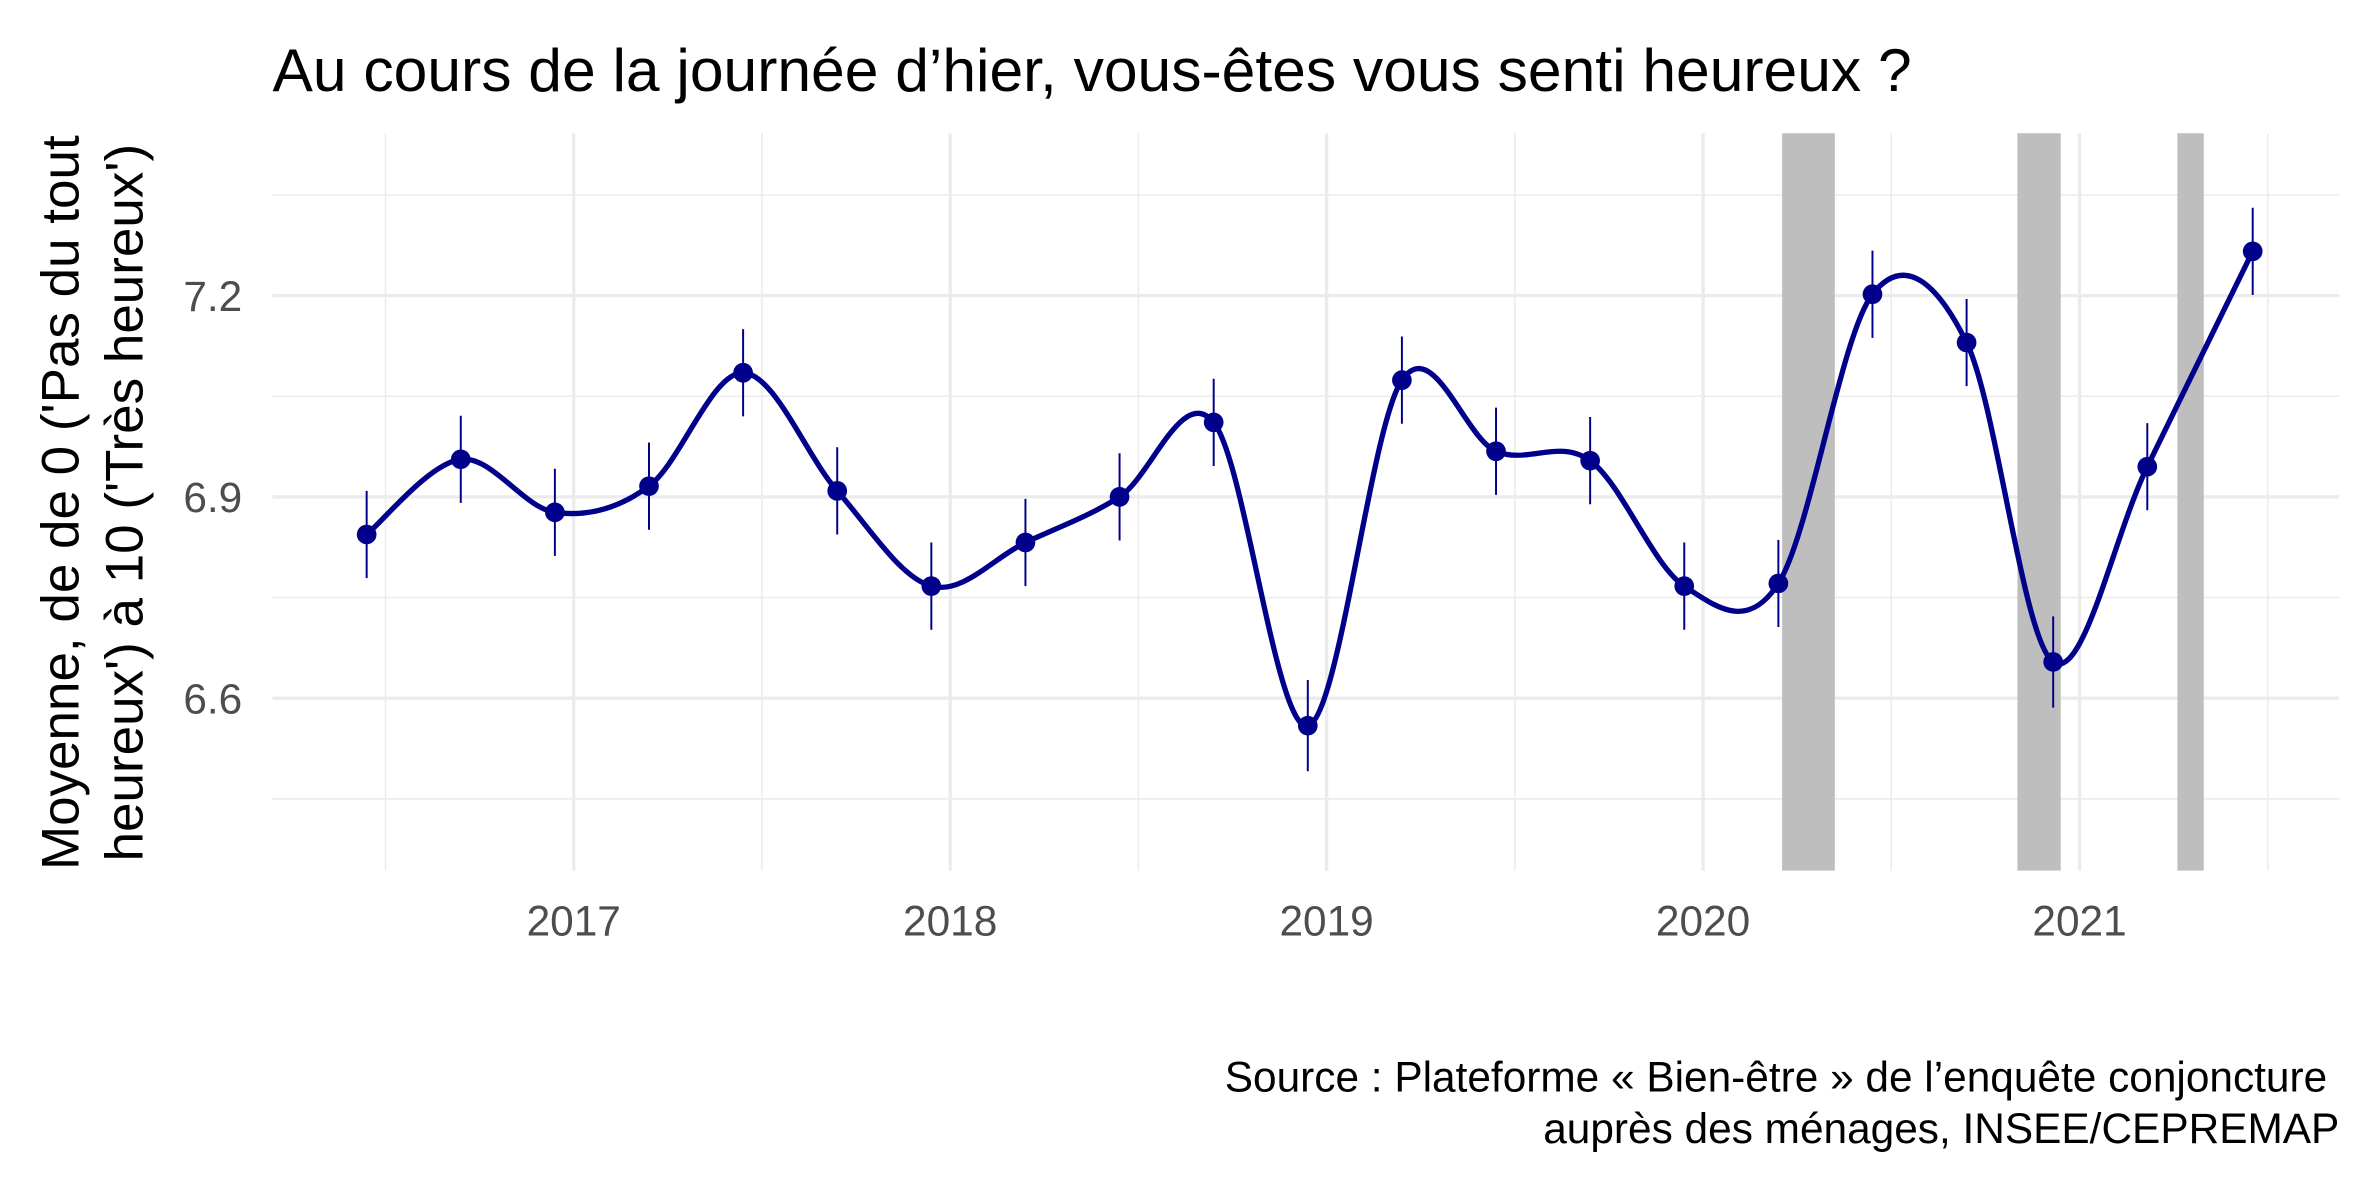 The height and width of the screenshot is (1181, 2362). What do you see at coordinates (574, 921) in the screenshot?
I see `x-tick-label: 2017` at bounding box center [574, 921].